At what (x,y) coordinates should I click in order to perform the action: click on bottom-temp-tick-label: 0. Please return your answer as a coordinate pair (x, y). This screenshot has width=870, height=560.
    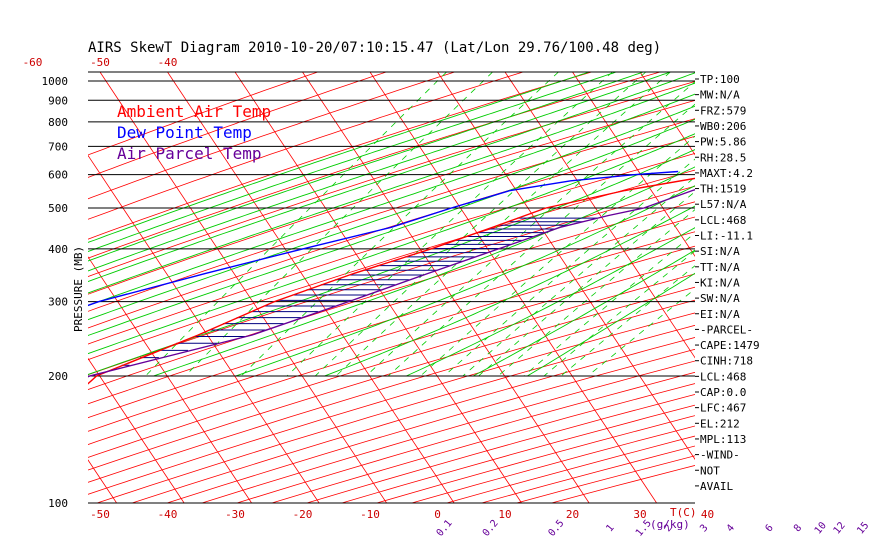
    Looking at the image, I should click on (437, 514).